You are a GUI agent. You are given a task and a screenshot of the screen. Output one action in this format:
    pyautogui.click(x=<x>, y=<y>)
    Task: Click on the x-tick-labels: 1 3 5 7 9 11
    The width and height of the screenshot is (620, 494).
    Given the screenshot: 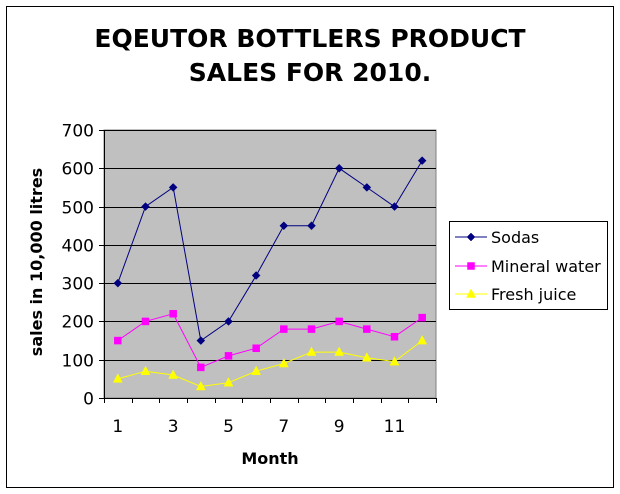 What is the action you would take?
    pyautogui.click(x=258, y=427)
    